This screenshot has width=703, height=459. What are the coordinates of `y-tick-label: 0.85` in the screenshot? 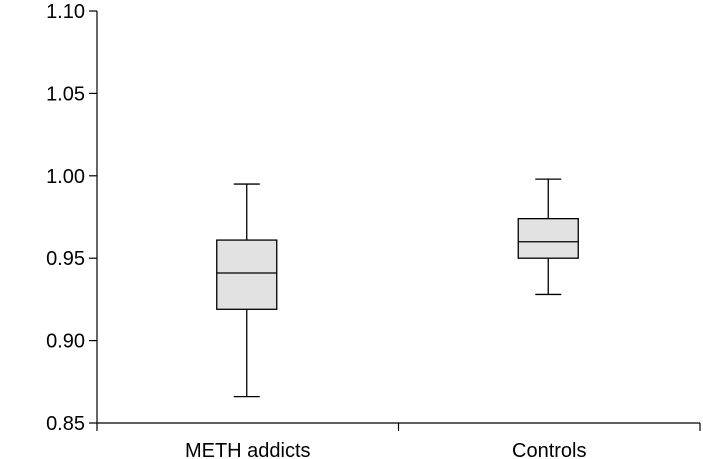 It's located at (65, 424).